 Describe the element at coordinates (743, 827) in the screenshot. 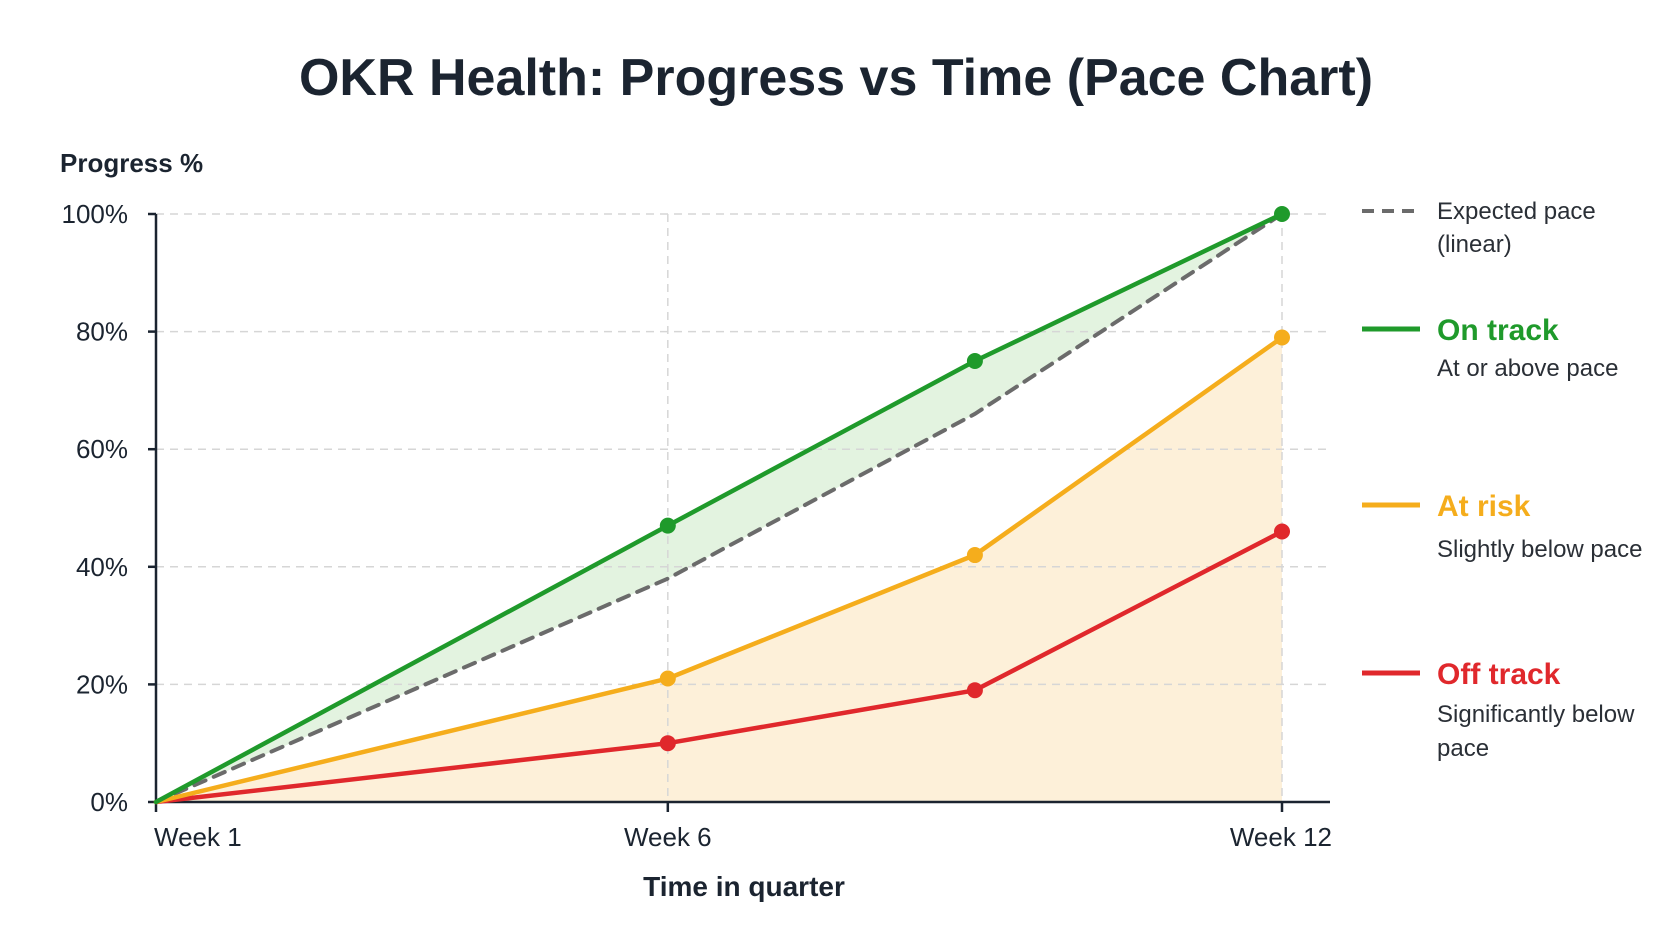

I see `x-tick-labels: Week 1 Week 6 Week 12` at that location.